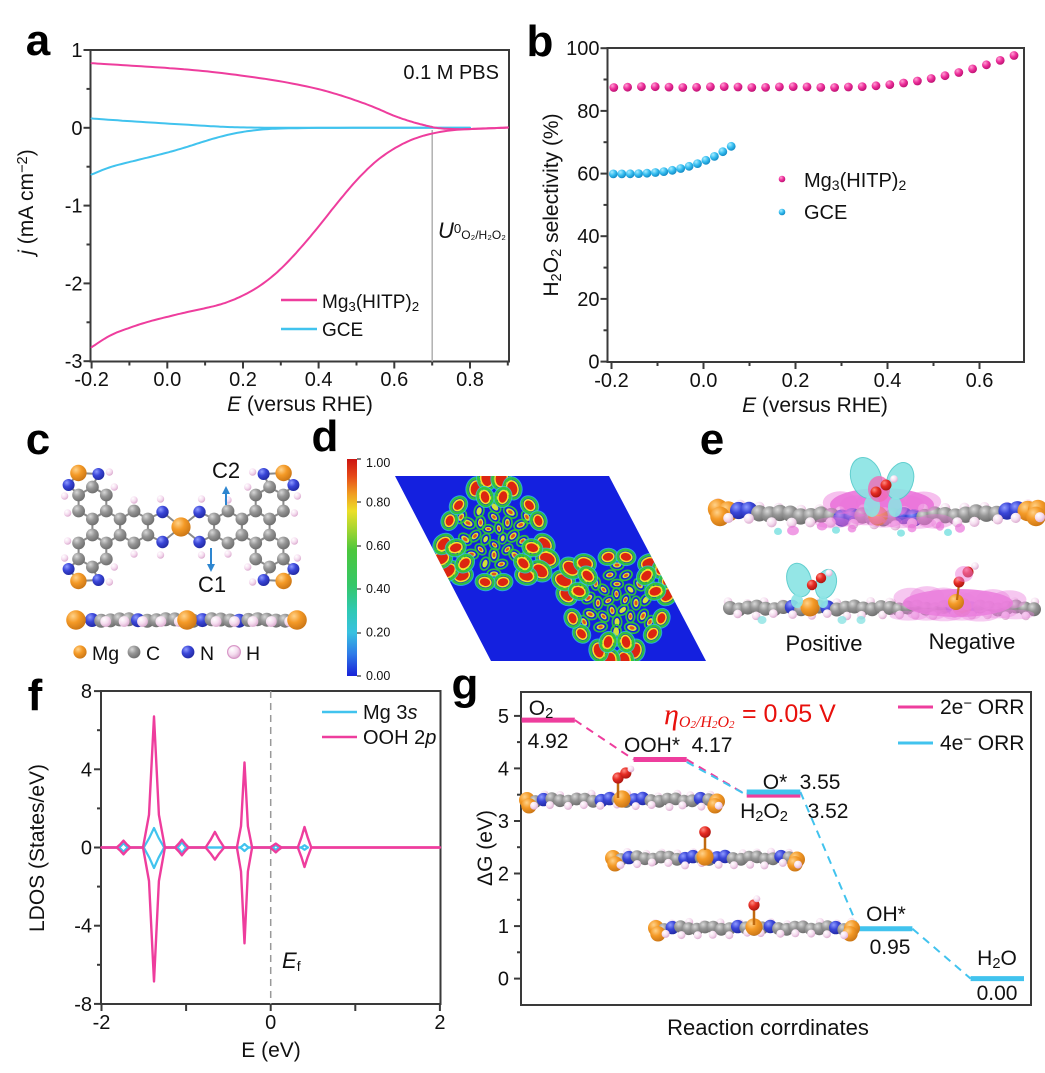 The height and width of the screenshot is (1073, 1045). Describe the element at coordinates (588, 300) in the screenshot. I see `svg-text: 20` at that location.